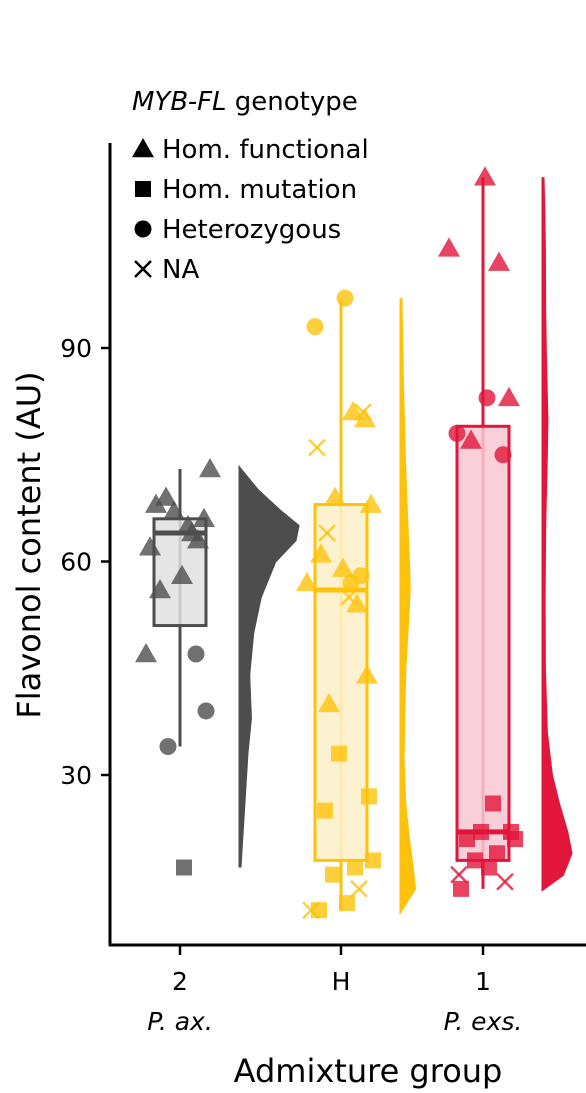  What do you see at coordinates (76, 562) in the screenshot?
I see `y-tick-label-60: 60` at bounding box center [76, 562].